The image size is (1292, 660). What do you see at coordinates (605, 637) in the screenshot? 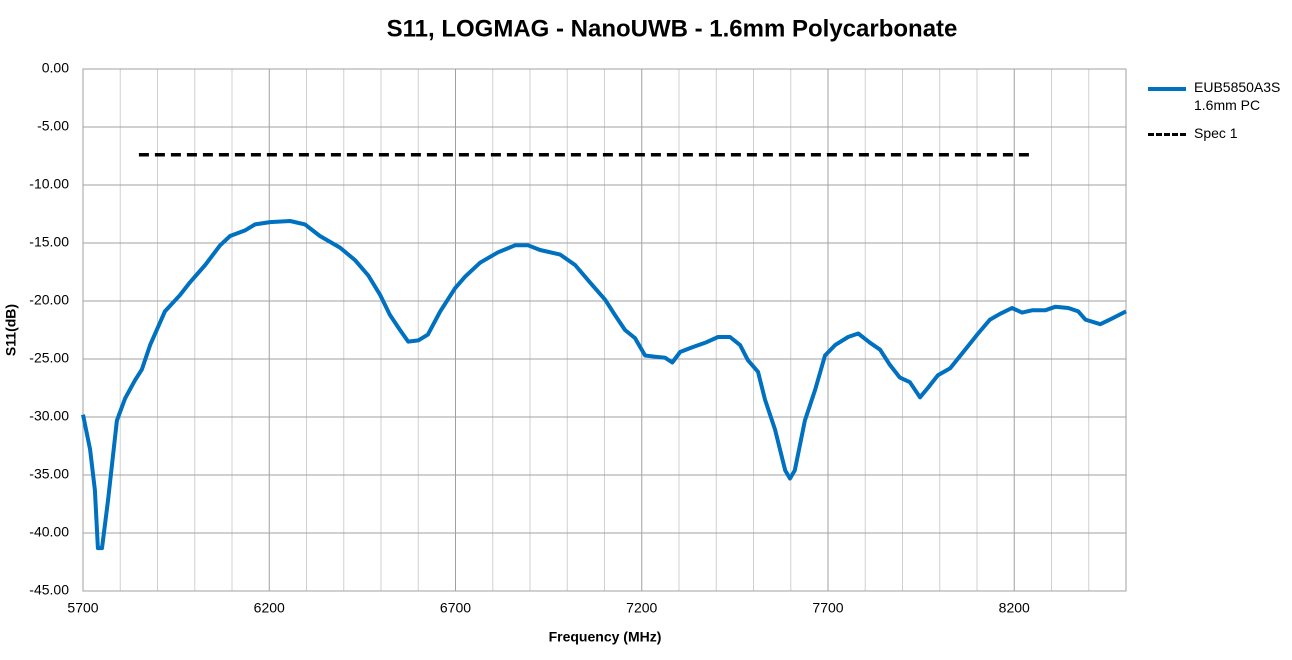
I see `x-axis-label: Frequency (MHz)` at bounding box center [605, 637].